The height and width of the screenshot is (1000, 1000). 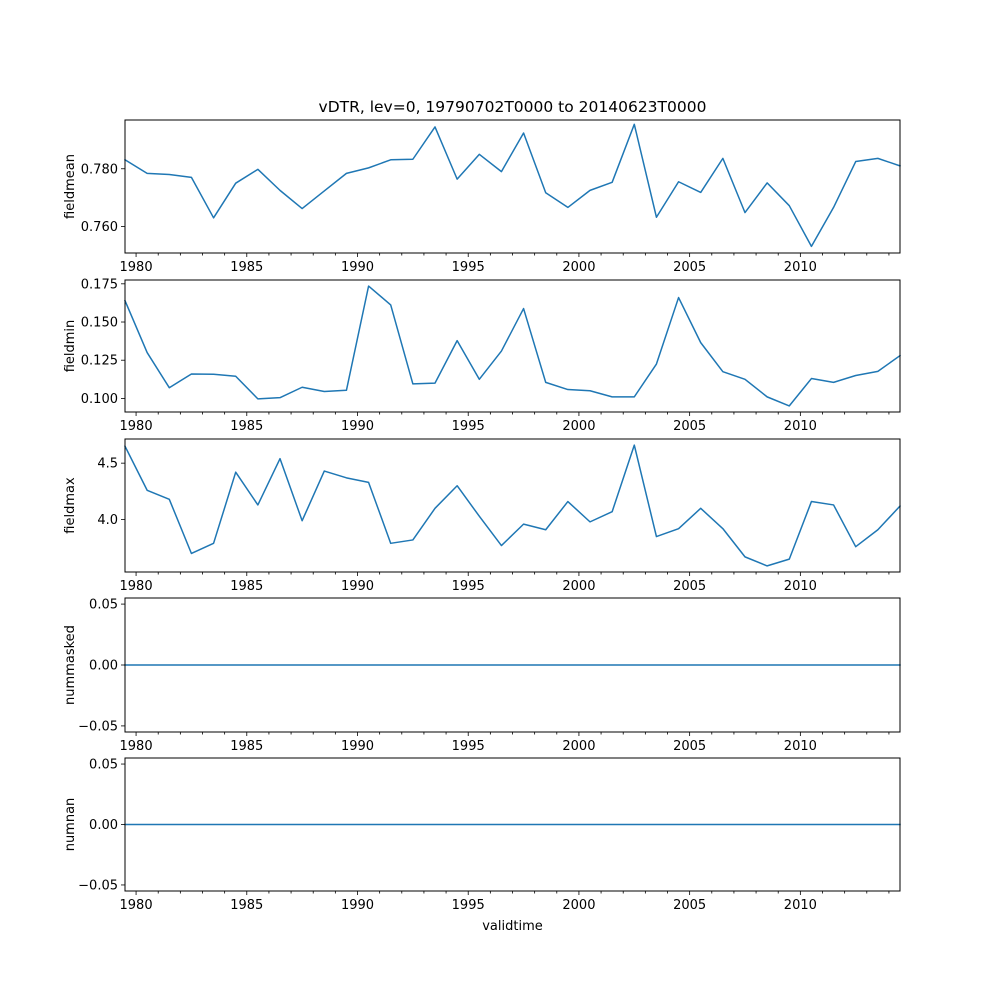 What do you see at coordinates (689, 586) in the screenshot?
I see `fieldmax-xtick-label: 2005` at bounding box center [689, 586].